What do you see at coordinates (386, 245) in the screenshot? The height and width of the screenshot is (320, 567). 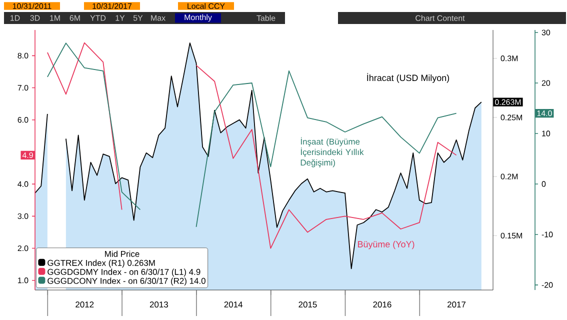 I see `annotation: Büyüme (YoY)` at bounding box center [386, 245].